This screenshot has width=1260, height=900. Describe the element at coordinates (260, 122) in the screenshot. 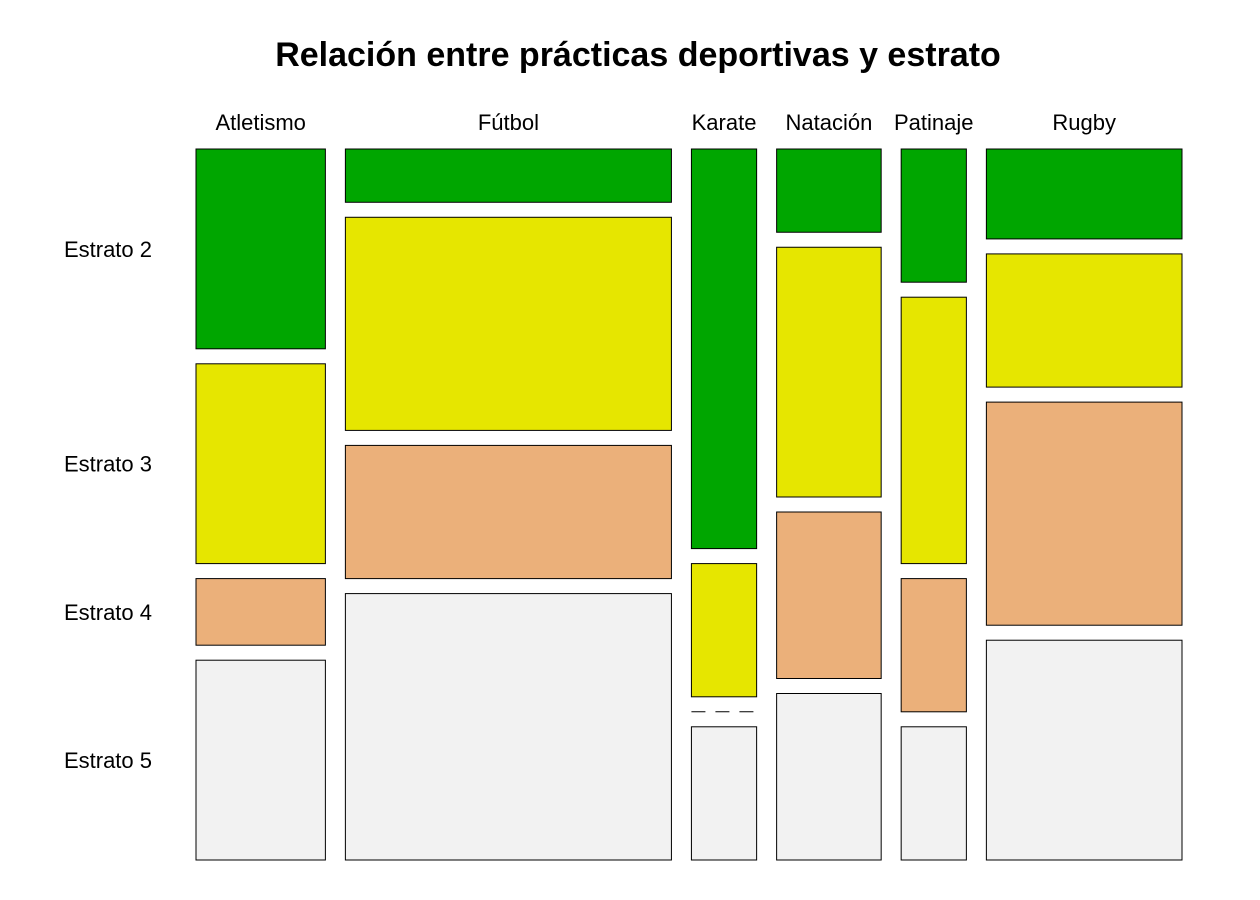

I see `column-label-atletismo: Atletismo` at that location.